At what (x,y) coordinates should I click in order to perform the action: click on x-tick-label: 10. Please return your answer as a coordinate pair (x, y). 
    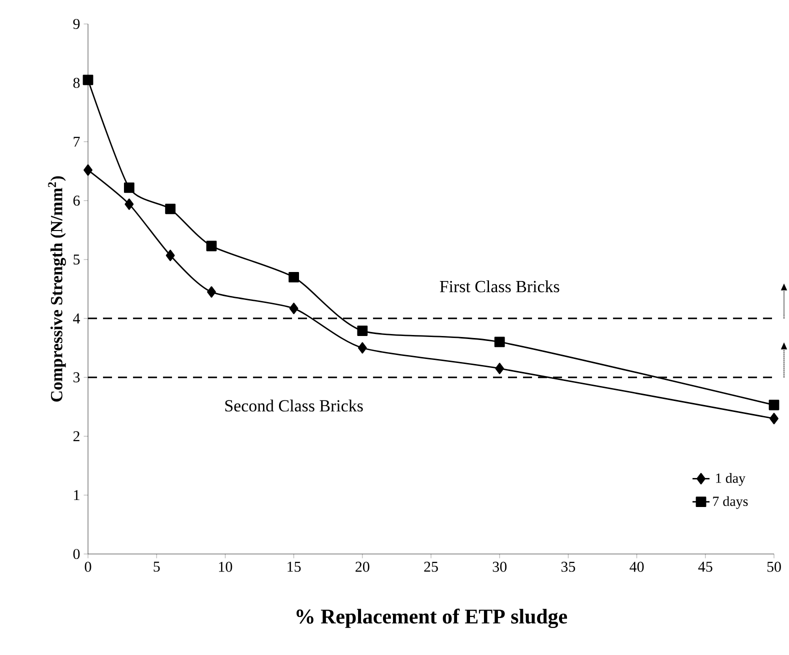
    Looking at the image, I should click on (225, 567).